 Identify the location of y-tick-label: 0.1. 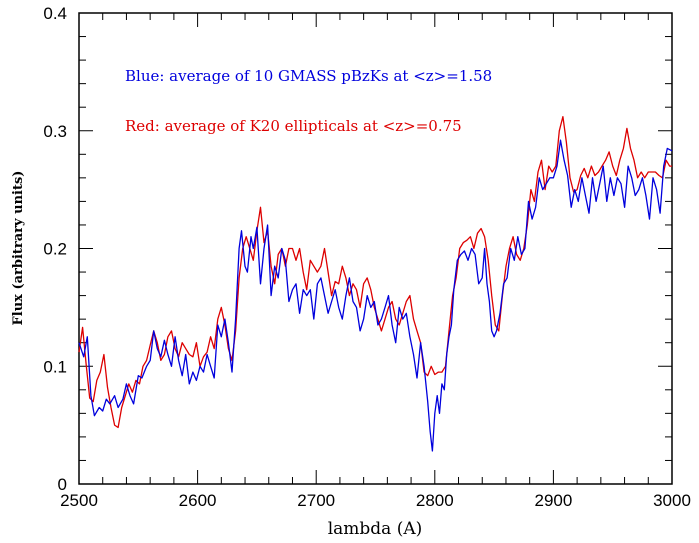
(55, 366).